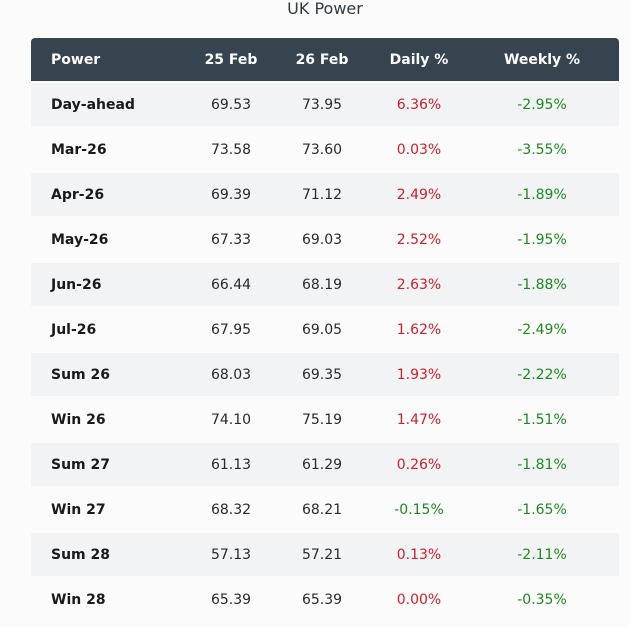 The height and width of the screenshot is (627, 630). I want to click on table-row: Win 27 68.32 68.21 -0.15% -1.65%, so click(325, 509).